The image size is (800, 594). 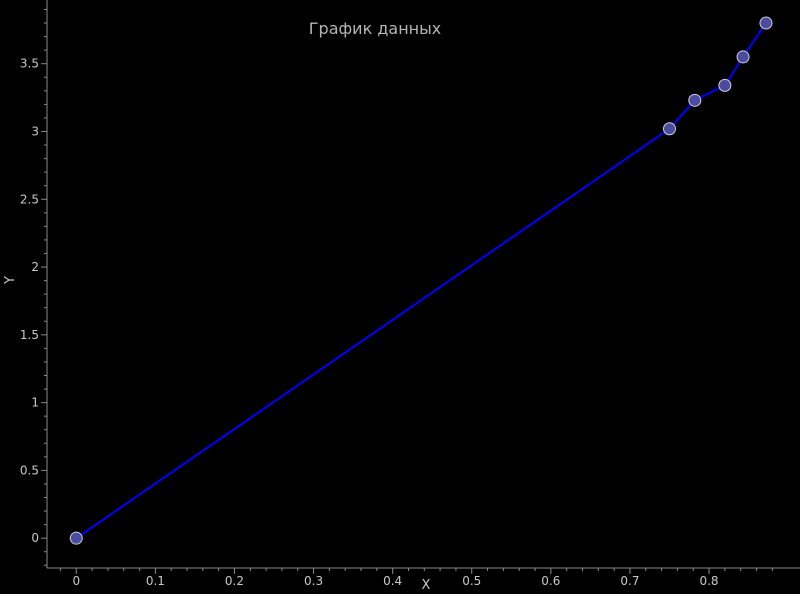 I want to click on y-tick-label: 3.5, so click(x=29, y=64).